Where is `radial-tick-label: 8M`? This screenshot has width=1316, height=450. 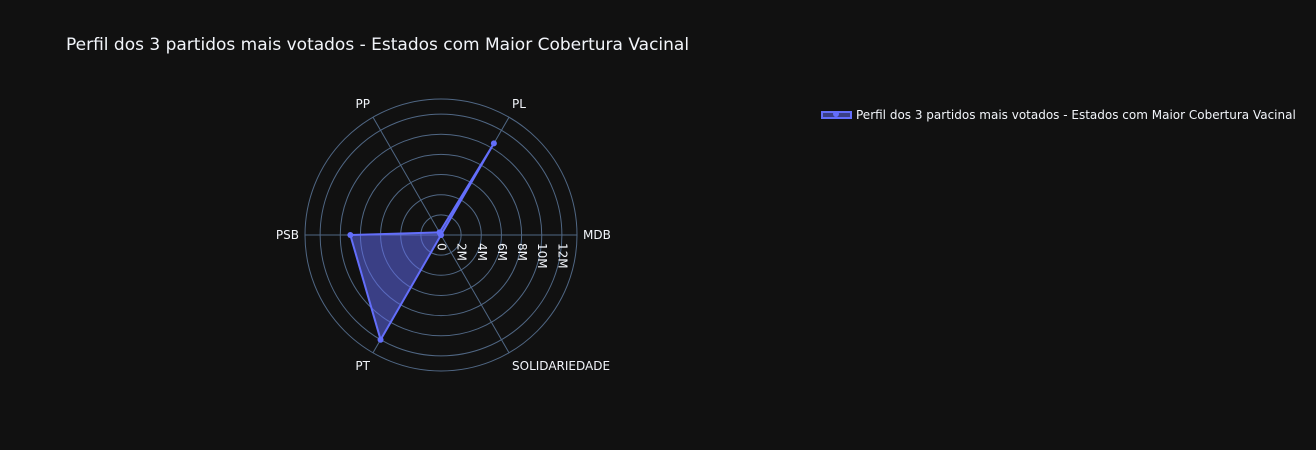 radial-tick-label: 8M is located at coordinates (522, 252).